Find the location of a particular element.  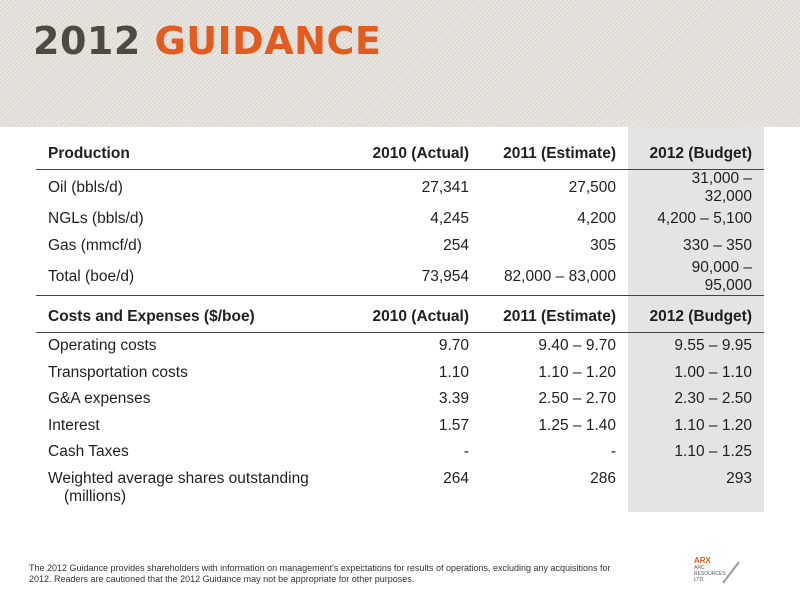

company-logo: ARX ARC RESOURCES LTD. is located at coordinates (719, 573).